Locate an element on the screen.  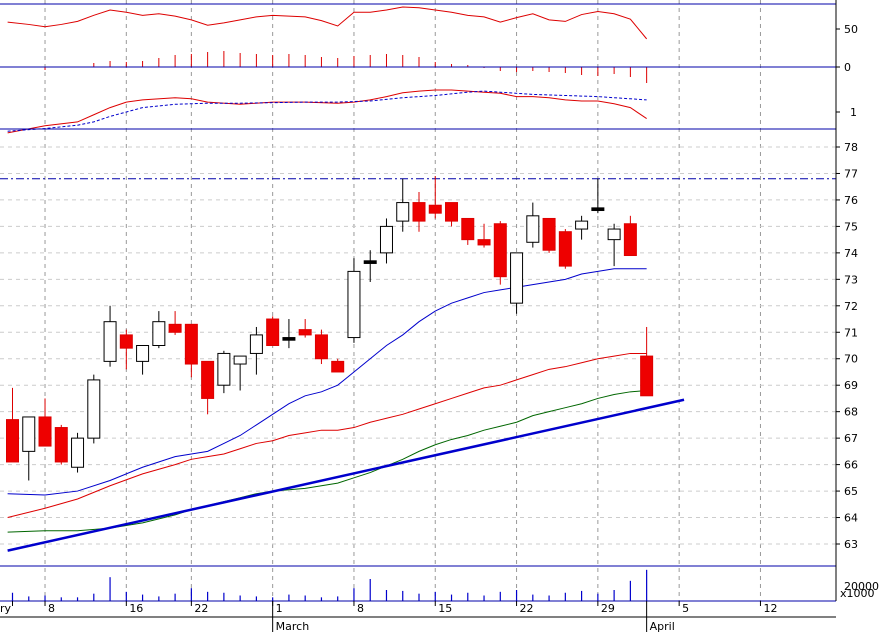
oscillator-line is located at coordinates (327, 23).